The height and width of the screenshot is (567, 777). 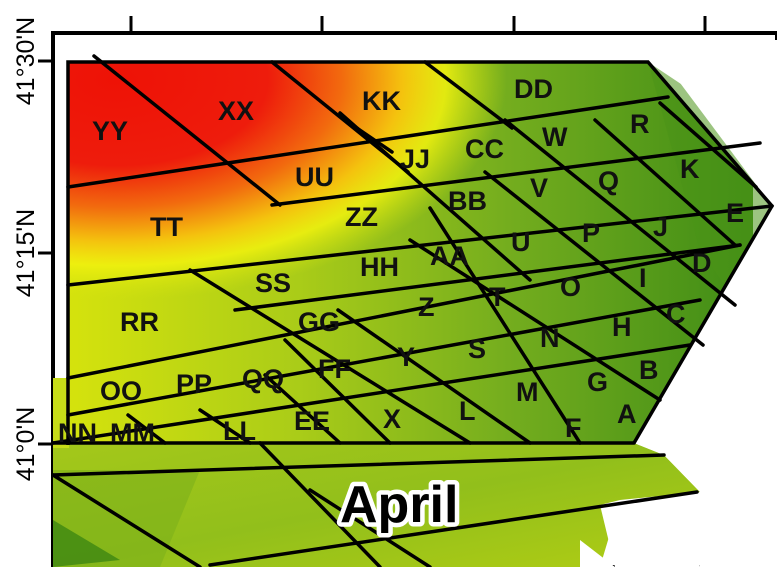 I want to click on zone-label: YY, so click(x=110, y=131).